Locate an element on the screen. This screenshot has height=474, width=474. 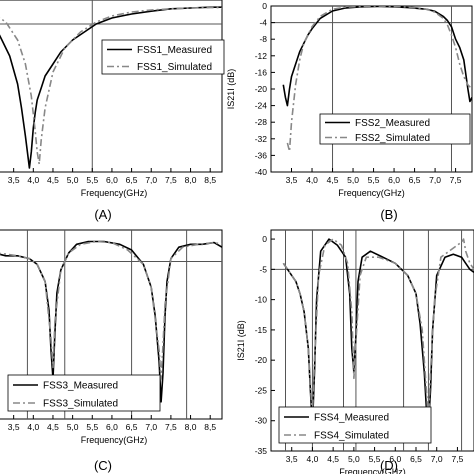
legend-label: FSS1_Simulated is located at coordinates (174, 67).